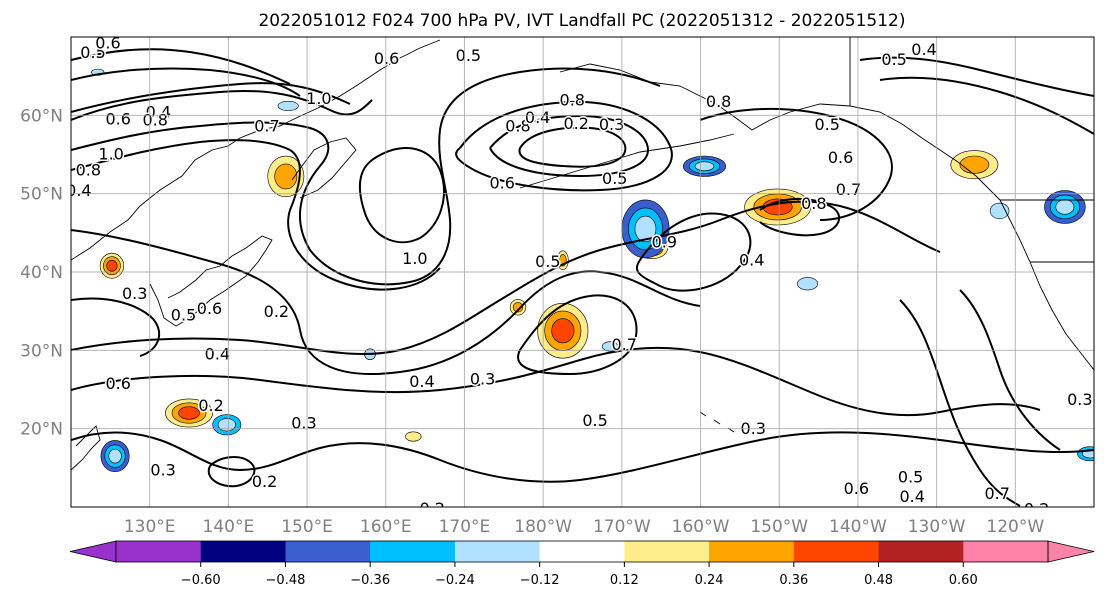 This screenshot has width=1105, height=601. I want to click on colorbar-extend-max, so click(1071, 551).